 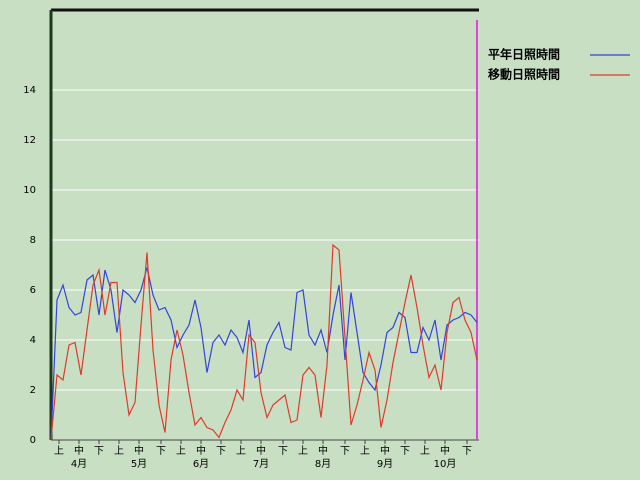 What do you see at coordinates (323, 464) in the screenshot?
I see `month-label: 8月` at bounding box center [323, 464].